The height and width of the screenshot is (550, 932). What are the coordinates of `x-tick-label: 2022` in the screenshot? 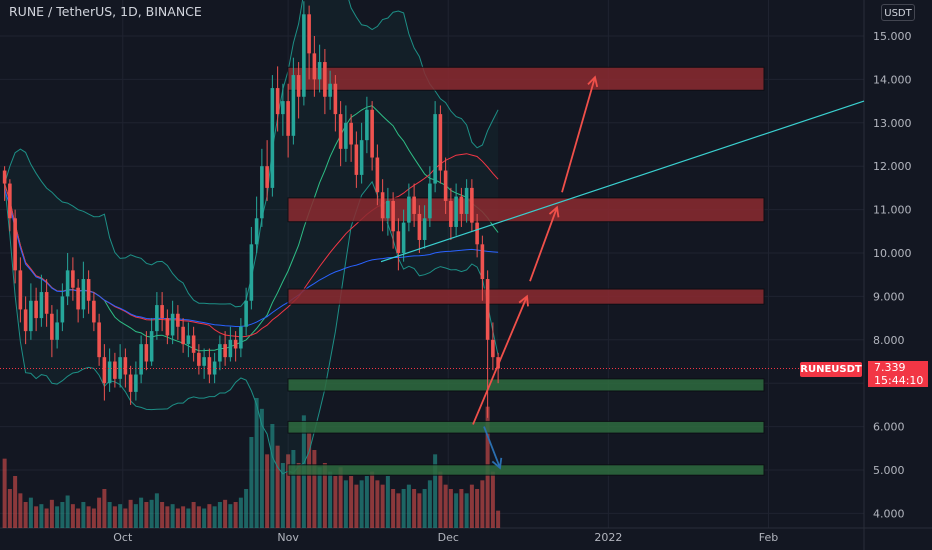 It's located at (608, 537).